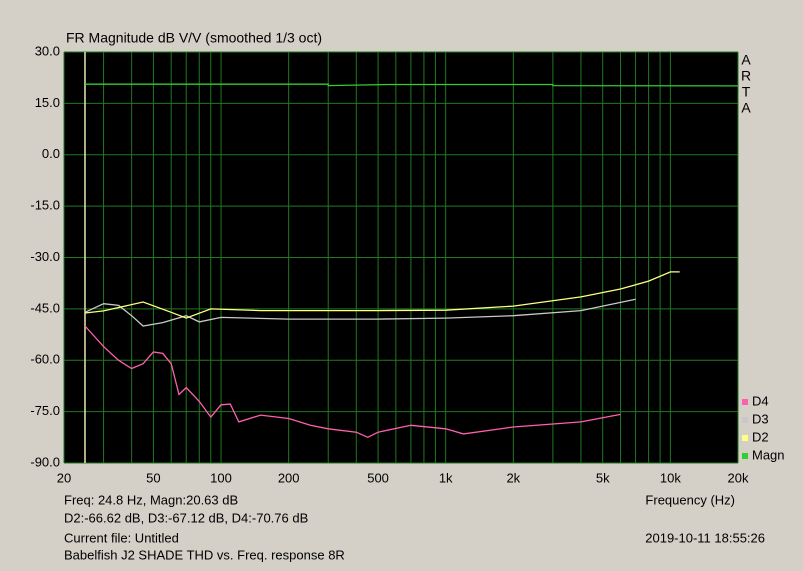 The width and height of the screenshot is (803, 571). Describe the element at coordinates (47, 50) in the screenshot. I see `y-tick-label: 30.0` at that location.